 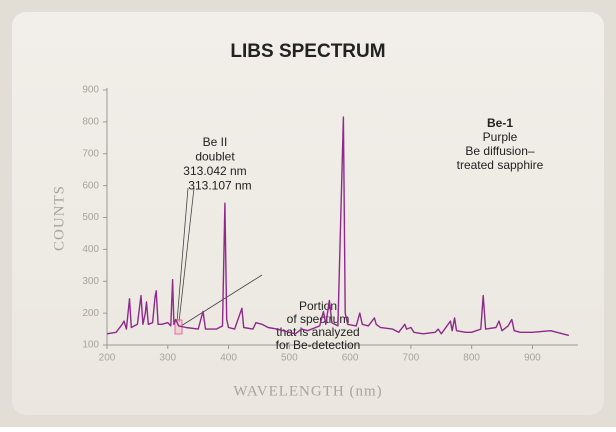 I want to click on y-tick-label: 800, so click(x=90, y=122).